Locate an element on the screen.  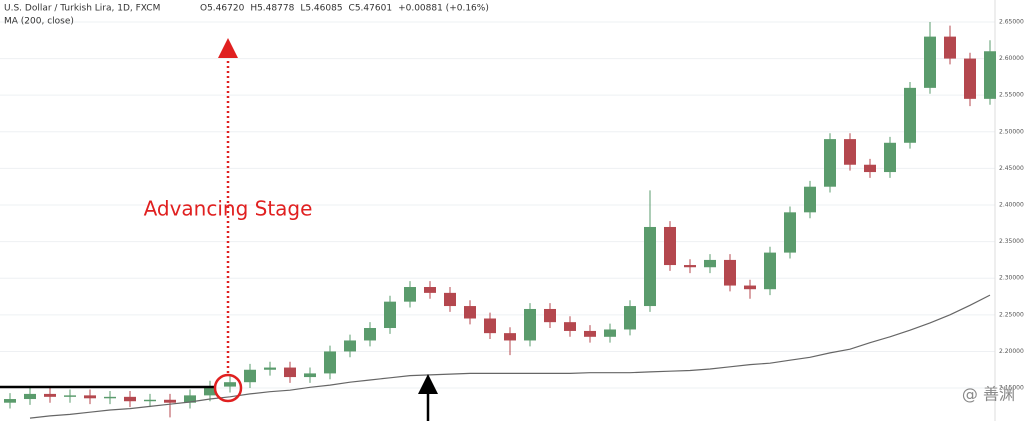
y-tick-label: 2.60000 is located at coordinates (1011, 58).